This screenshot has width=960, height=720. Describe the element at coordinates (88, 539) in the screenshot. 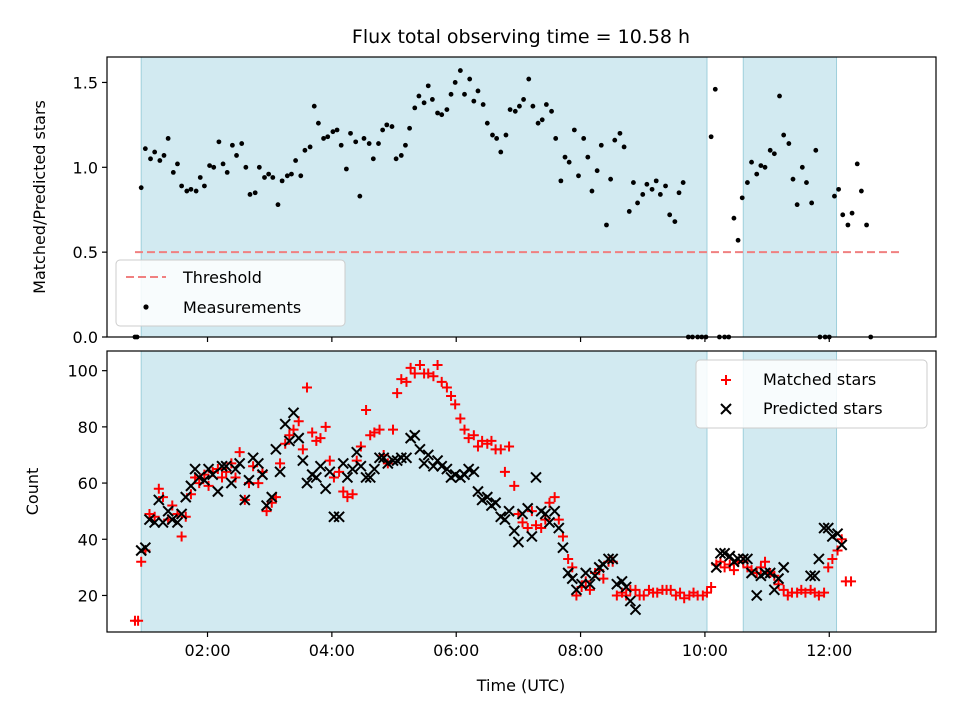

I see `y-tick-label: 40` at that location.